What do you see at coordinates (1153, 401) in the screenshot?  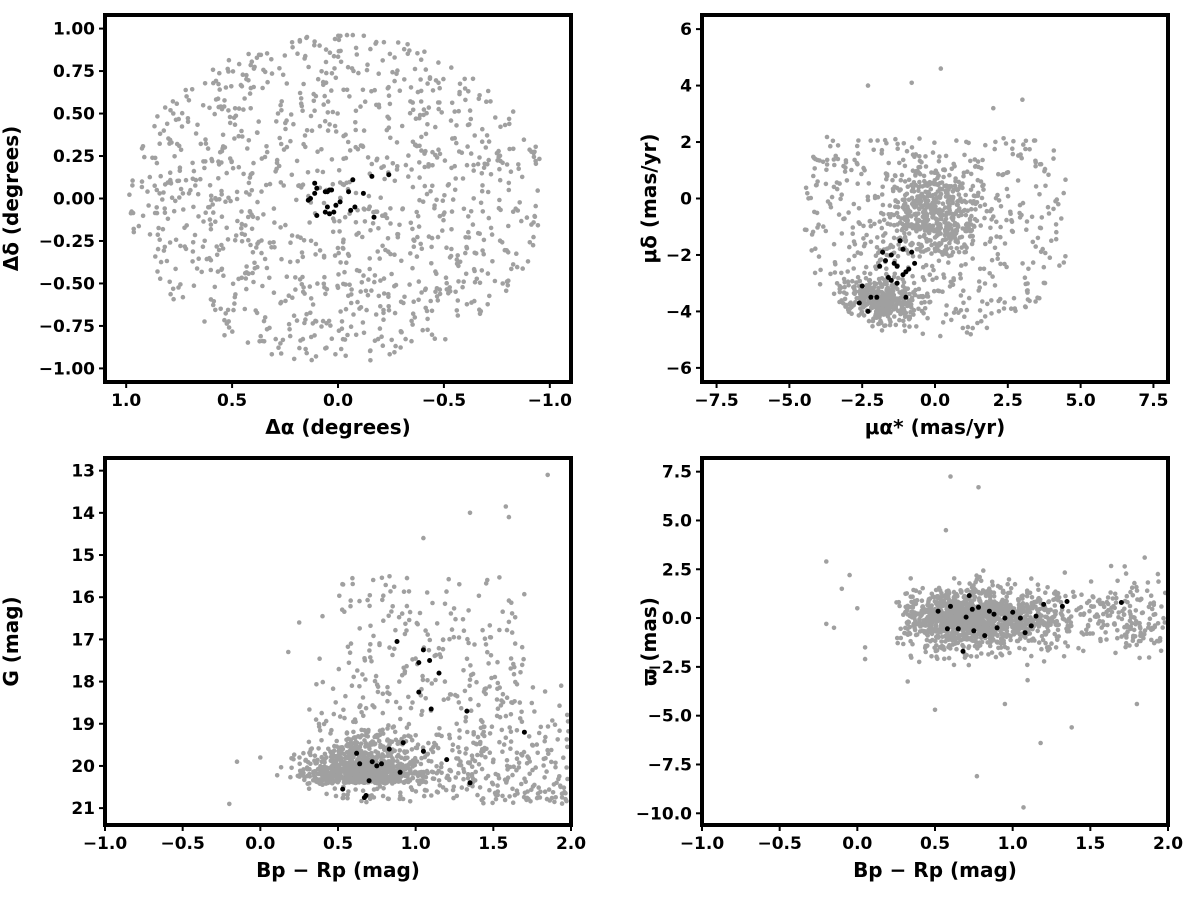 I see `x-tick-label: 7.5` at bounding box center [1153, 401].